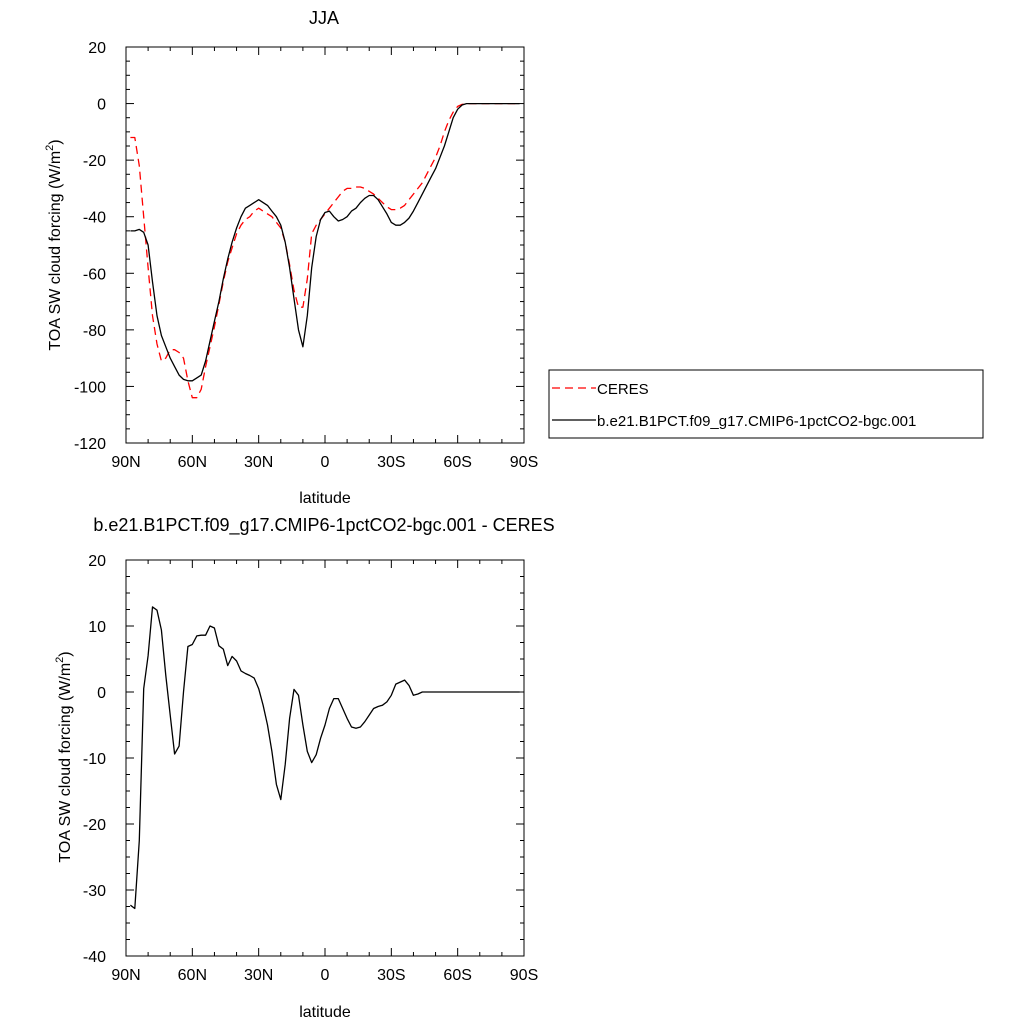 This screenshot has height=1024, width=1024. I want to click on series-line-ceres-top, so click(325, 250).